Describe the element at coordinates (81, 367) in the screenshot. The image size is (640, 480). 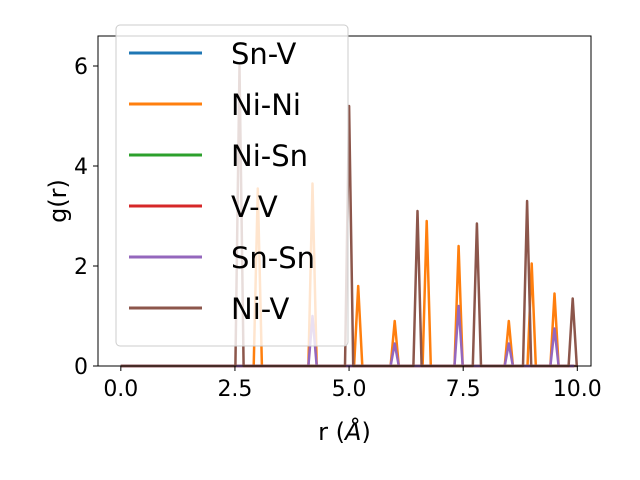
I see `y-tick-label: 0` at that location.